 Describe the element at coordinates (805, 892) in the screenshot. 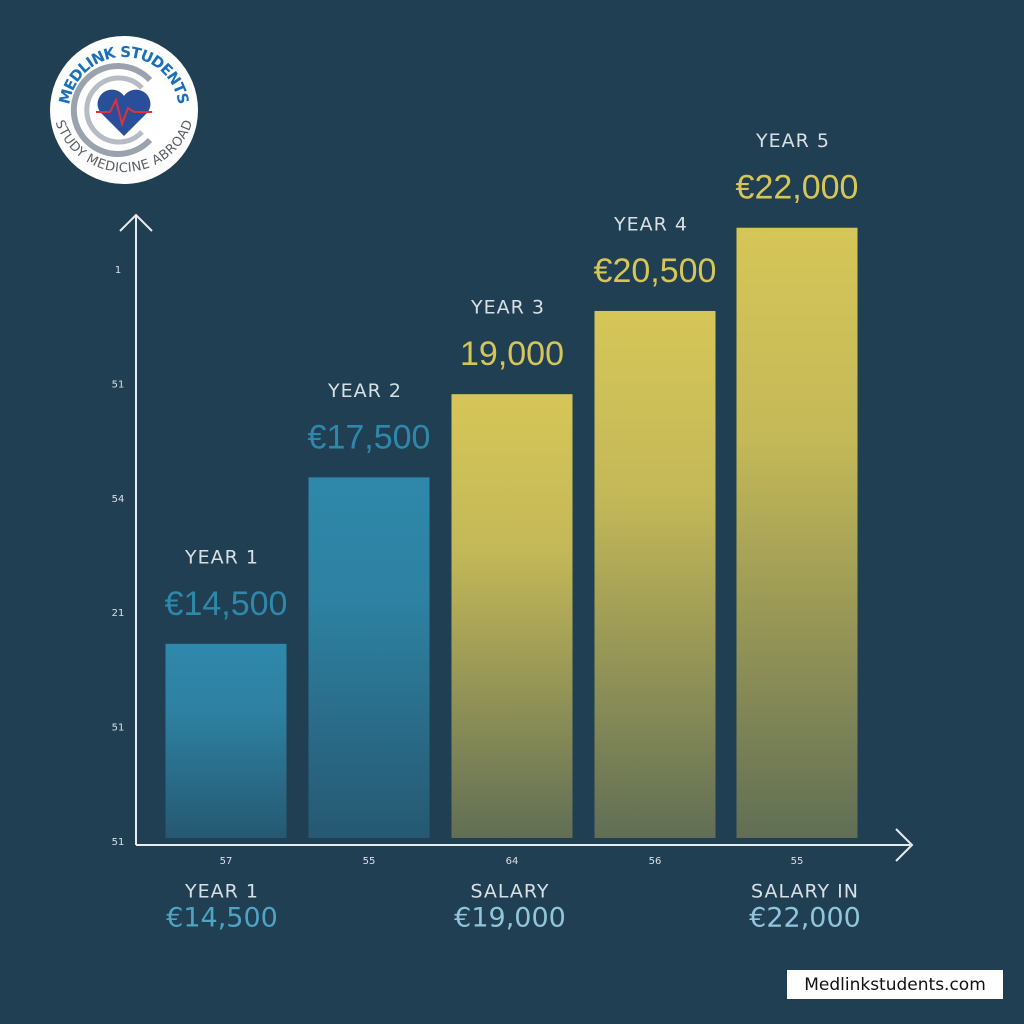

I see `caption-title: SALARY IN` at that location.